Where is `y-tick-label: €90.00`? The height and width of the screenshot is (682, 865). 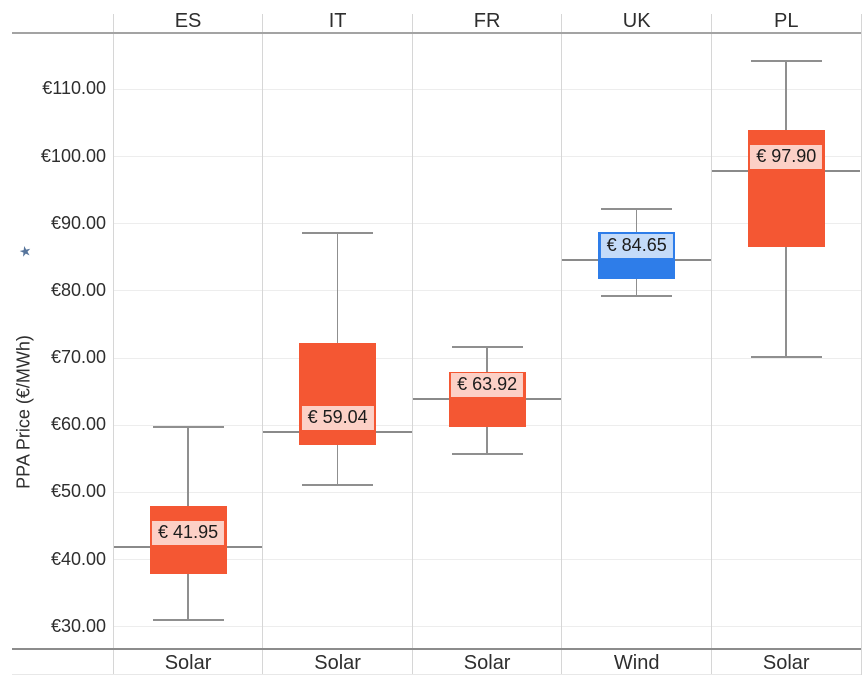 y-tick-label: €90.00 is located at coordinates (78, 222).